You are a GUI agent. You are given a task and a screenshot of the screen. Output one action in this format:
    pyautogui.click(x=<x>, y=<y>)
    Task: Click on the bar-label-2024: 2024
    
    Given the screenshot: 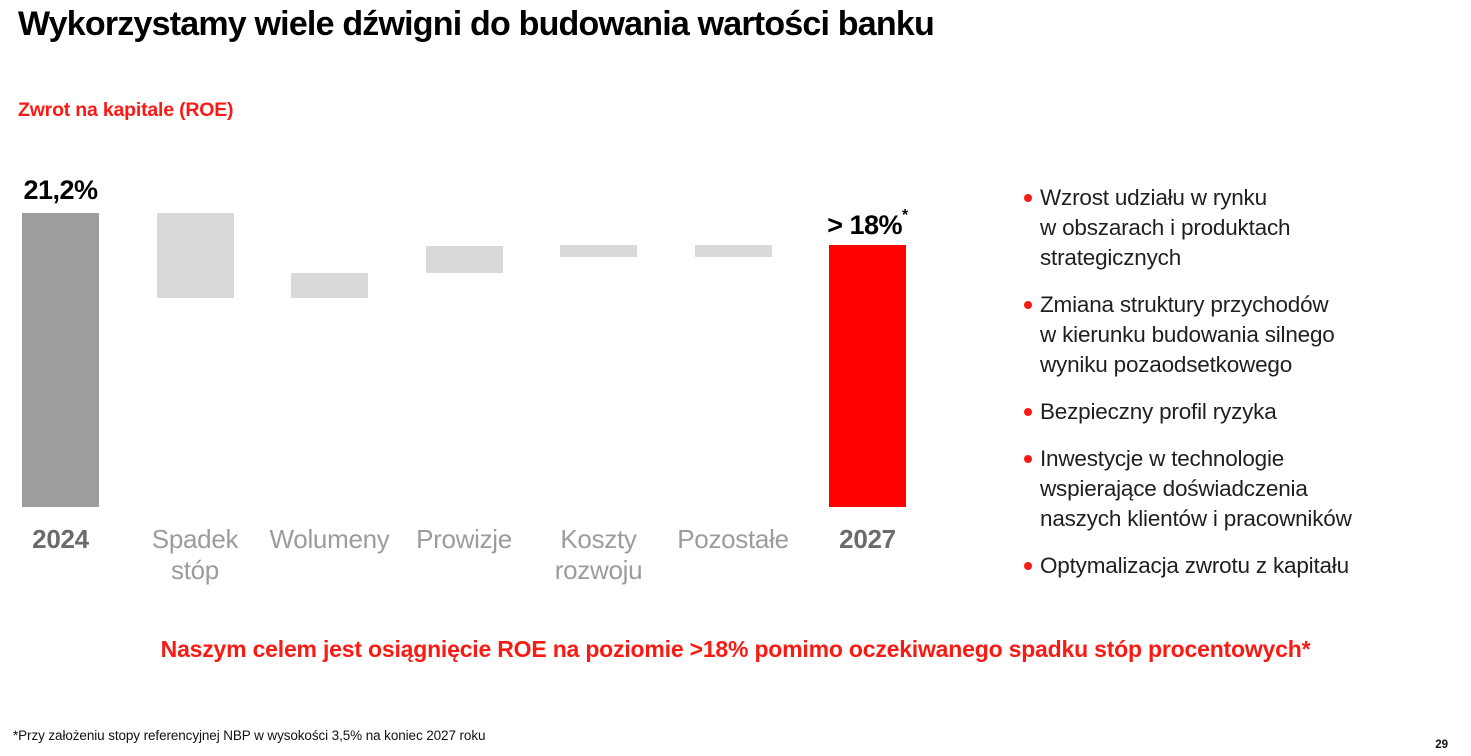 What is the action you would take?
    pyautogui.click(x=60, y=539)
    